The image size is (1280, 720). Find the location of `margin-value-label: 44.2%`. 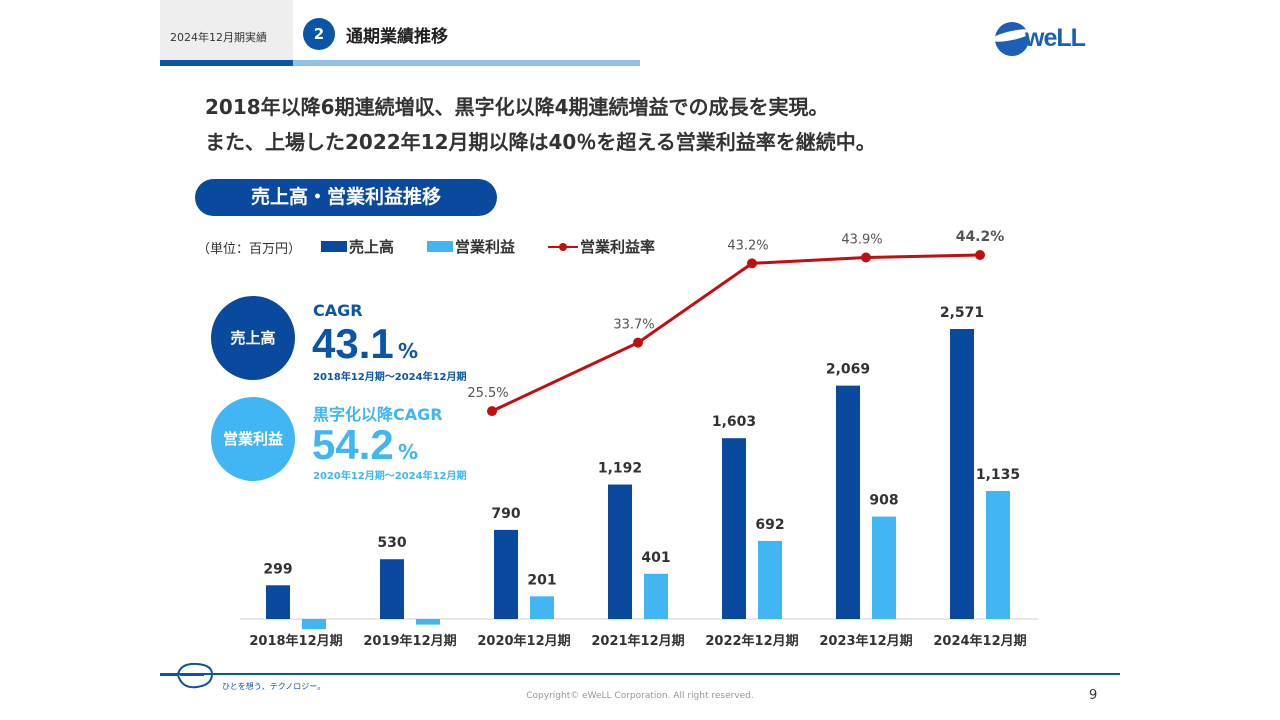

margin-value-label: 44.2% is located at coordinates (980, 237).